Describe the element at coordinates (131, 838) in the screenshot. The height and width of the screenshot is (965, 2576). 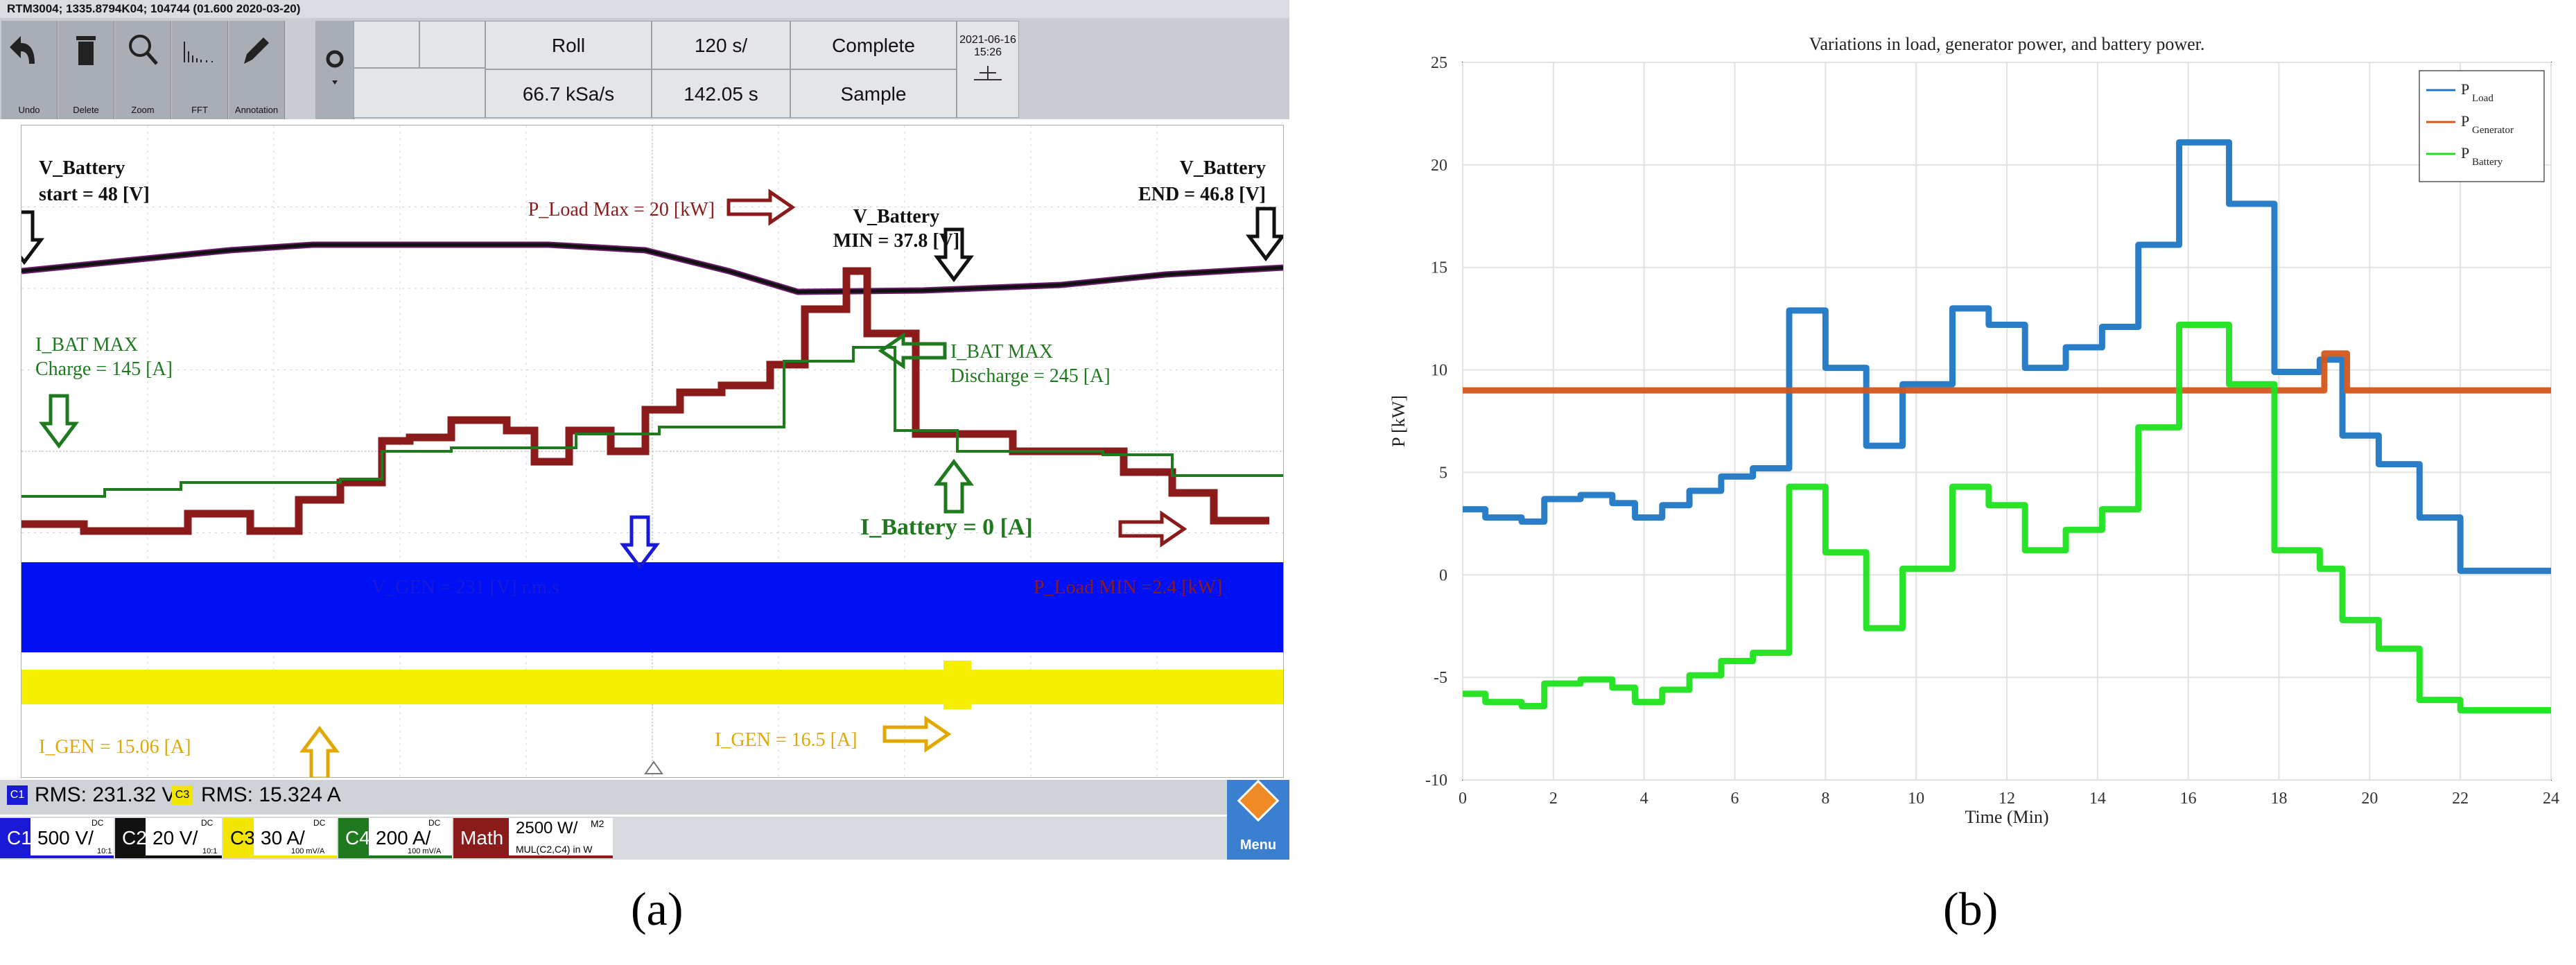
I see `channel-c2-tag: C2` at that location.